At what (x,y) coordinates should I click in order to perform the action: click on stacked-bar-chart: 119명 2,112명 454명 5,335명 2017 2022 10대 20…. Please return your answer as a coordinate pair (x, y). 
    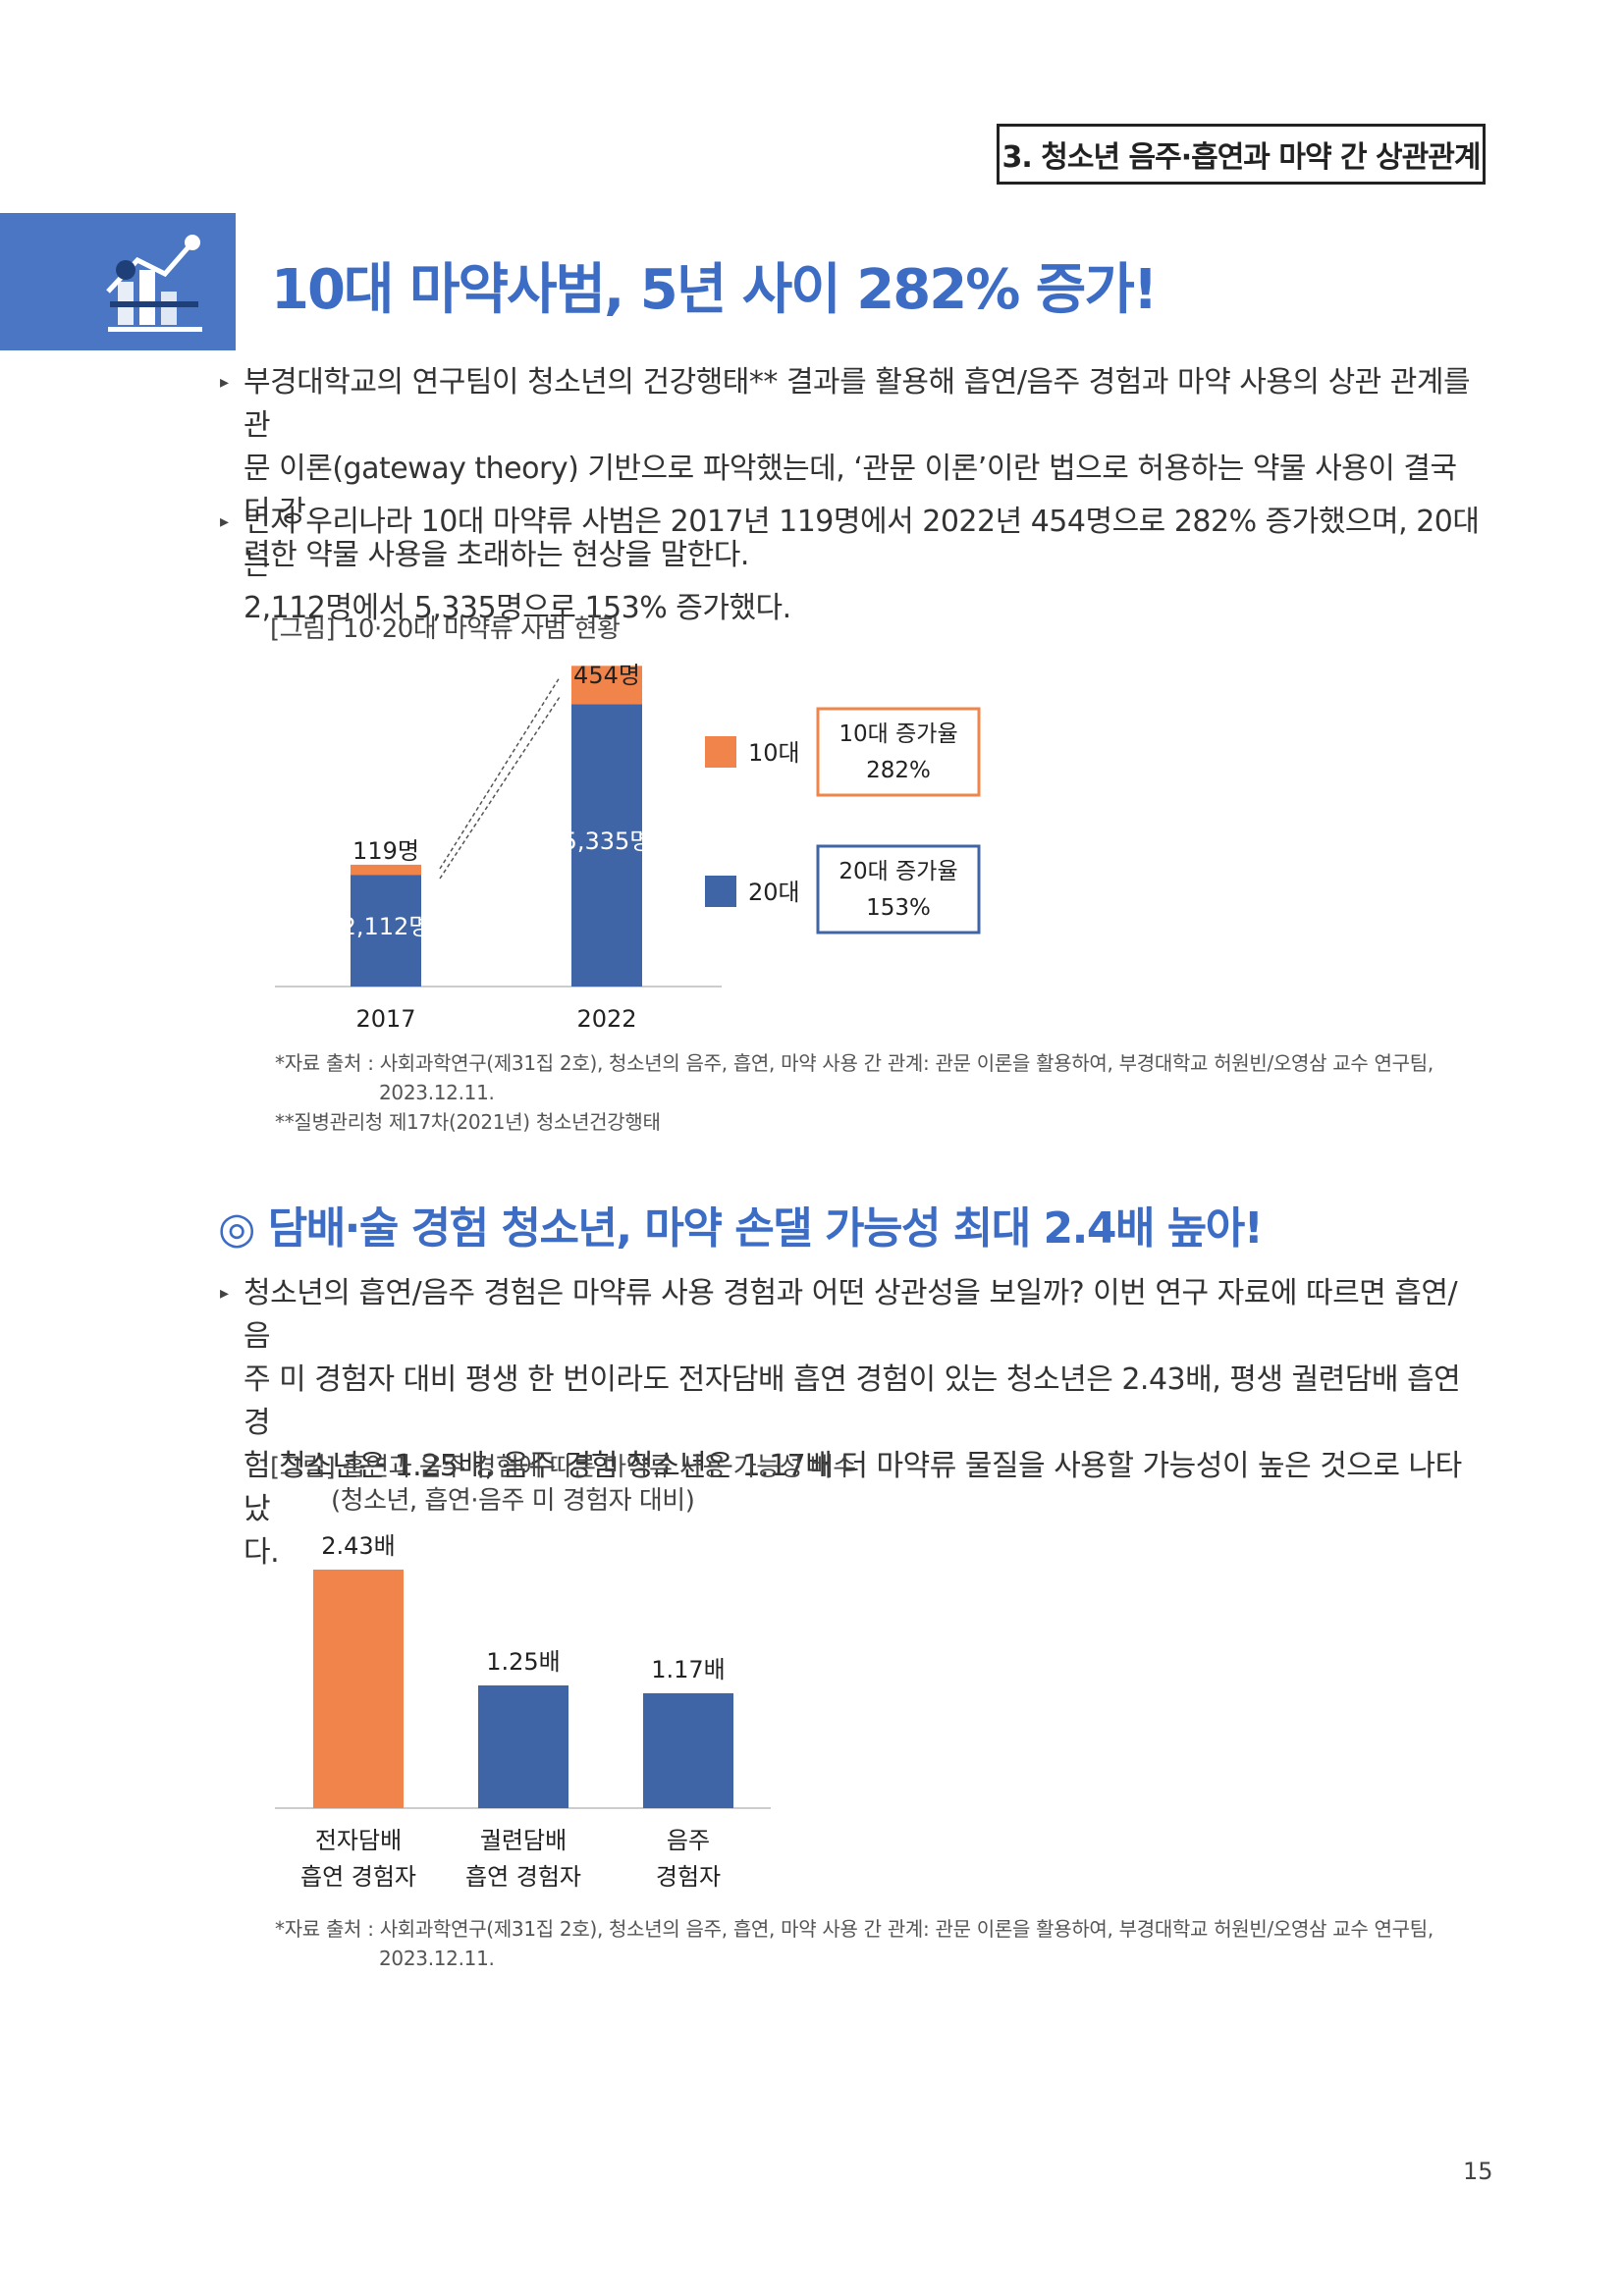
    Looking at the image, I should click on (628, 848).